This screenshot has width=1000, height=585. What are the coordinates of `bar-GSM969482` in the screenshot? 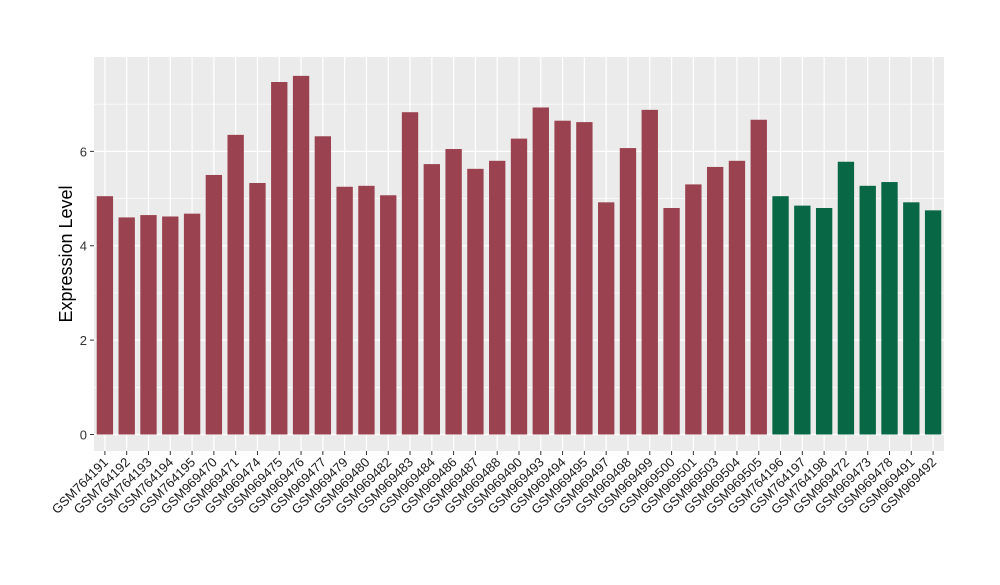 It's located at (388, 315).